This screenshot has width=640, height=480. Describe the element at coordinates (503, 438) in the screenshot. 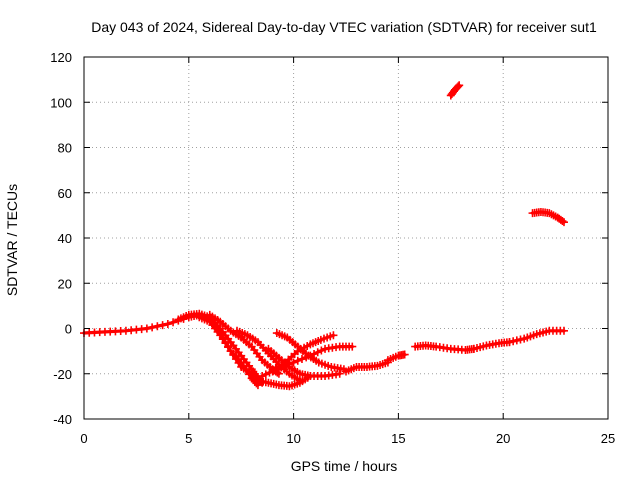

I see `x-tick-label: 20` at that location.